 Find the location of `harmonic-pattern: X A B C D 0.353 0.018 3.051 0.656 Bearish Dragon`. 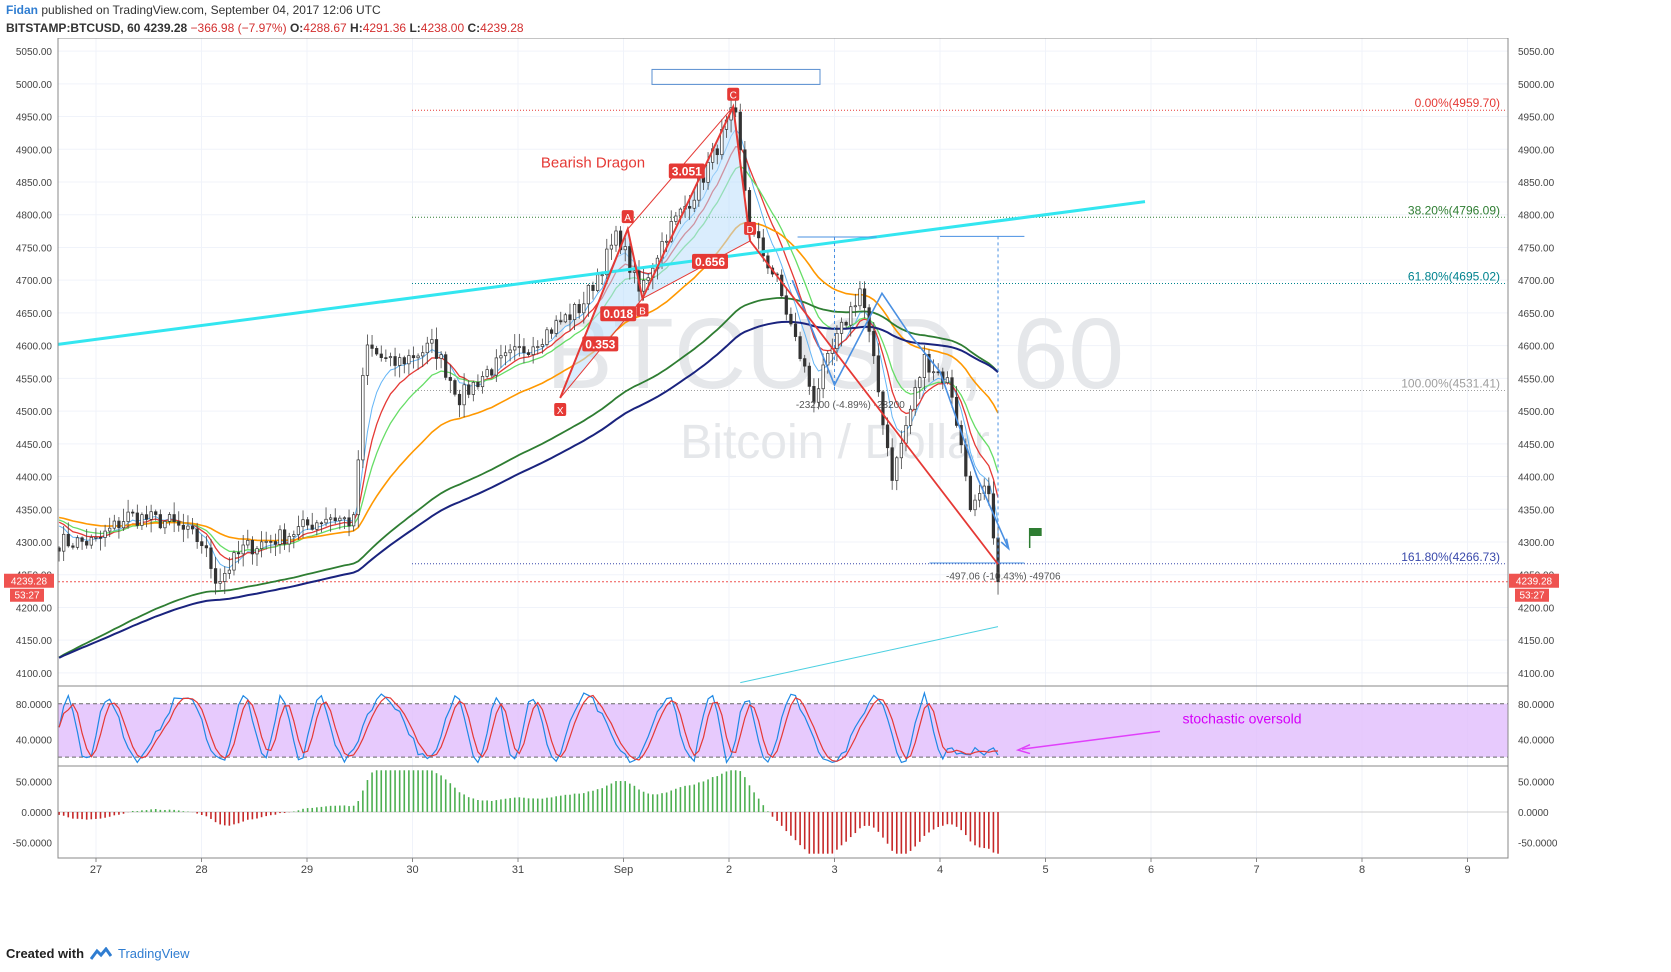

harmonic-pattern: X A B C D 0.353 0.018 3.051 0.656 Bearish Dragon is located at coordinates (770, 326).